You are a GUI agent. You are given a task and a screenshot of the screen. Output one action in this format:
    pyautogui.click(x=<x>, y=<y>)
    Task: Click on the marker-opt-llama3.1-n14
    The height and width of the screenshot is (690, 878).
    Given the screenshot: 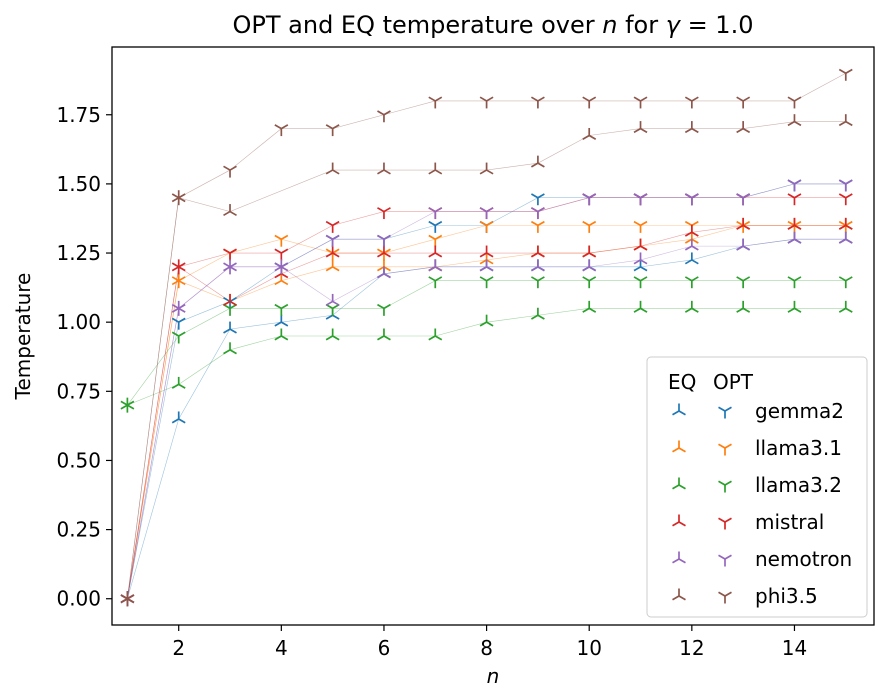 What is the action you would take?
    pyautogui.click(x=794, y=226)
    